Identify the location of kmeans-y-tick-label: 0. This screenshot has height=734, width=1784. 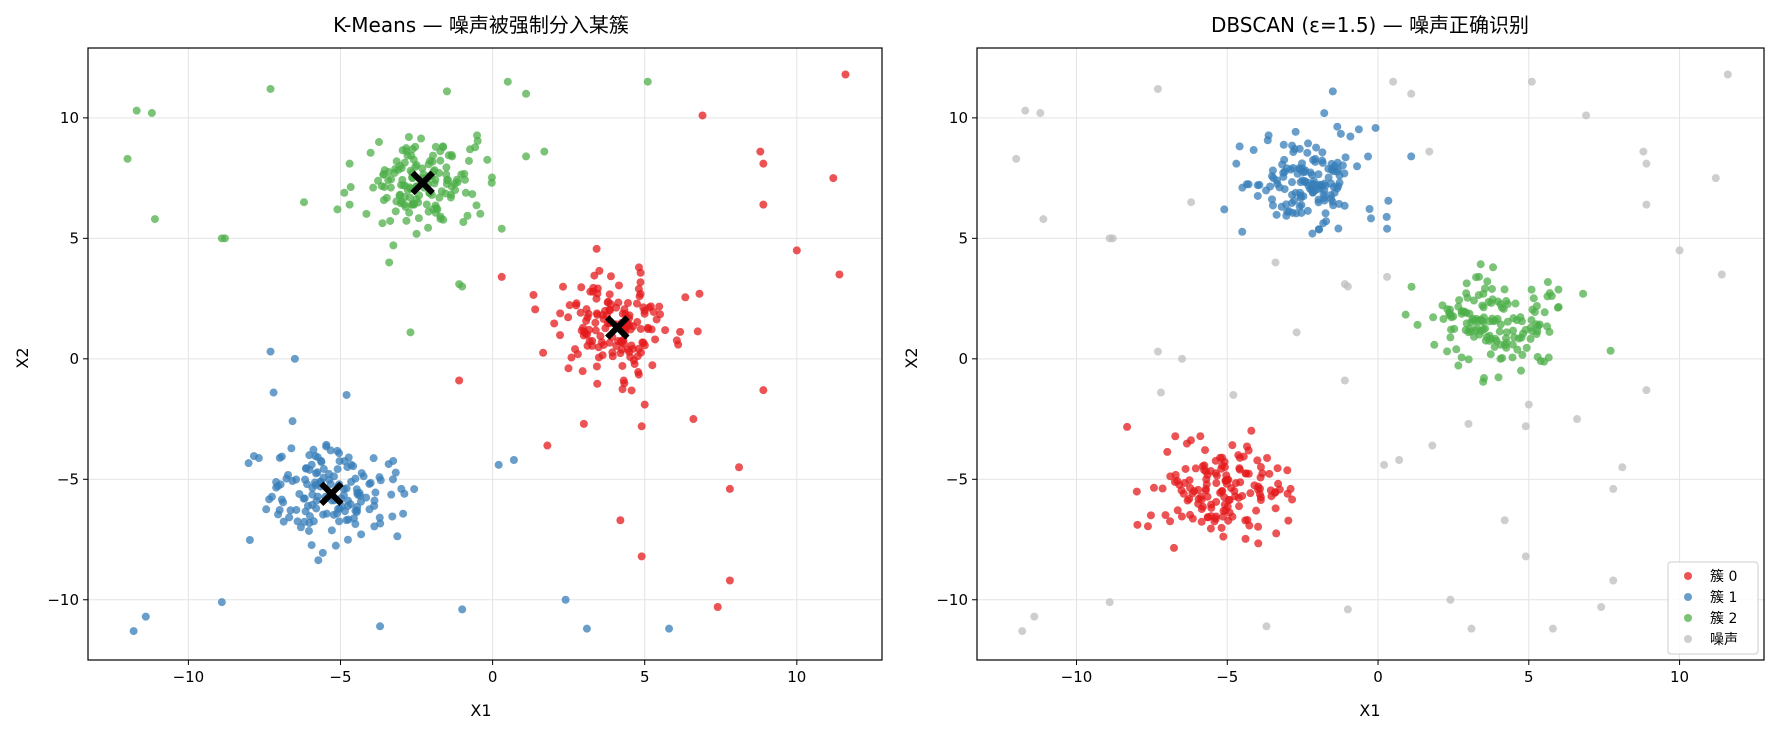
(74, 359).